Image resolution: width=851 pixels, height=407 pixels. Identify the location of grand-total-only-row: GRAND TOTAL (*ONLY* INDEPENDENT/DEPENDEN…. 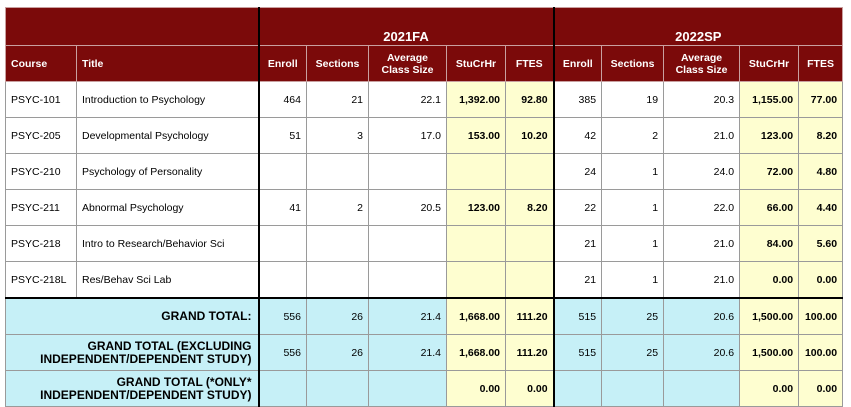
(424, 388).